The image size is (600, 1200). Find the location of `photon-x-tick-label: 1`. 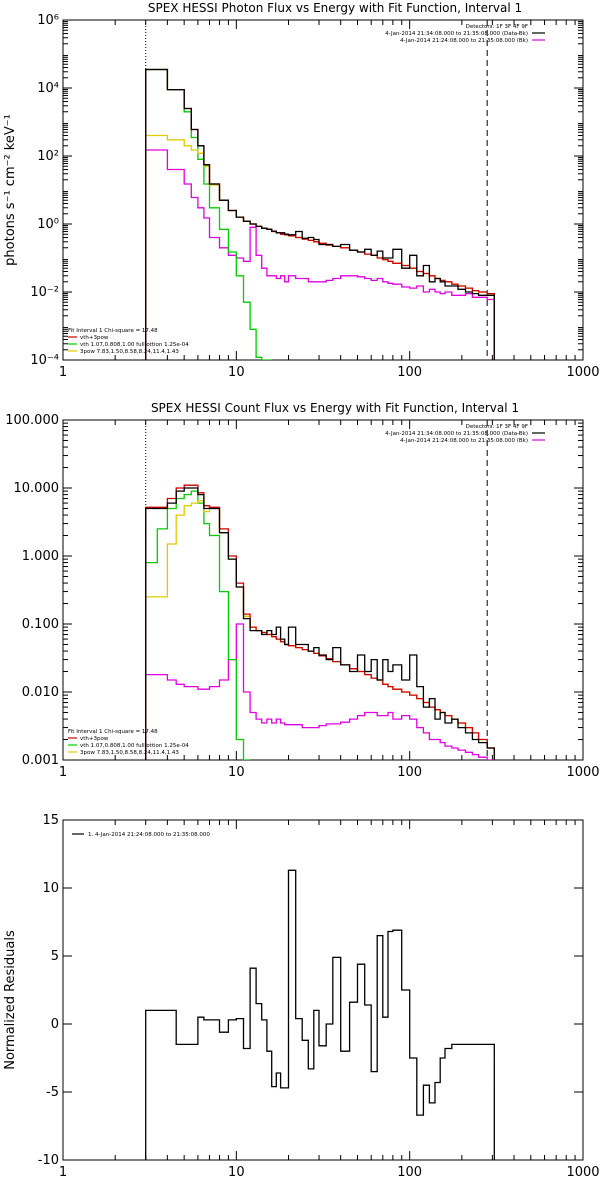

photon-x-tick-label: 1 is located at coordinates (63, 372).